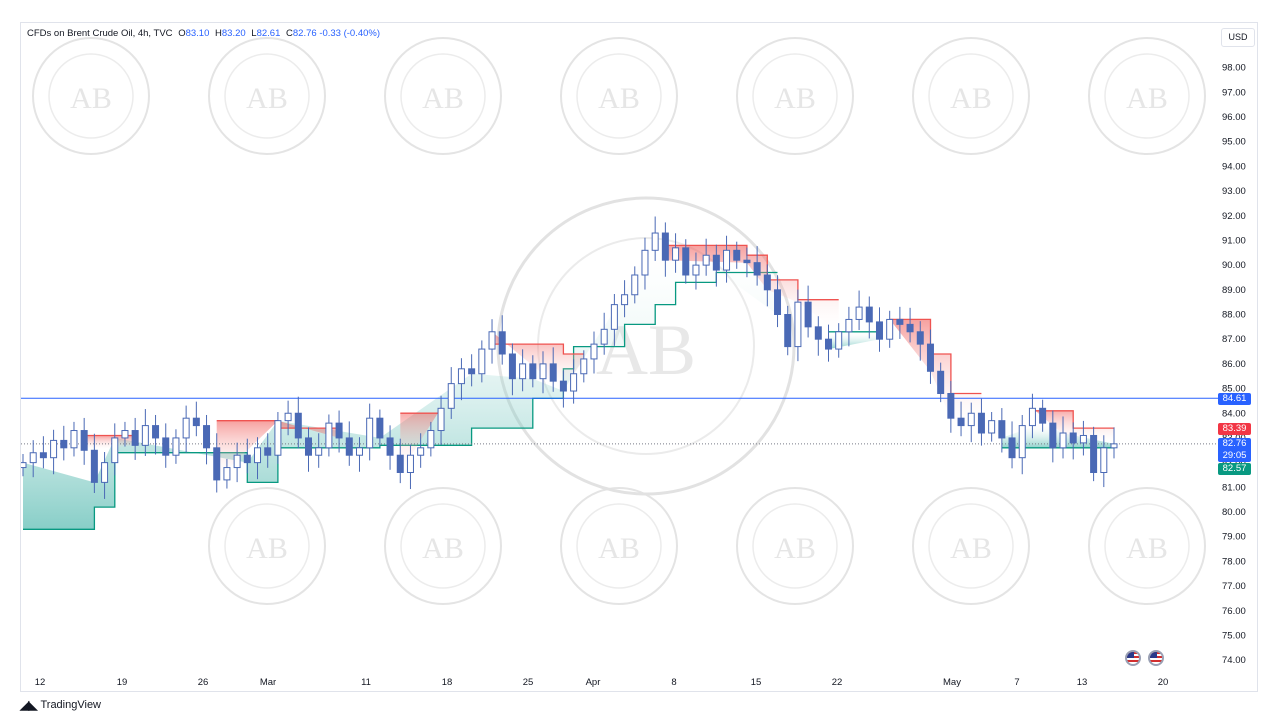 This screenshot has width=1280, height=720. I want to click on footer-brand: ◢◣ TradingView, so click(60, 705).